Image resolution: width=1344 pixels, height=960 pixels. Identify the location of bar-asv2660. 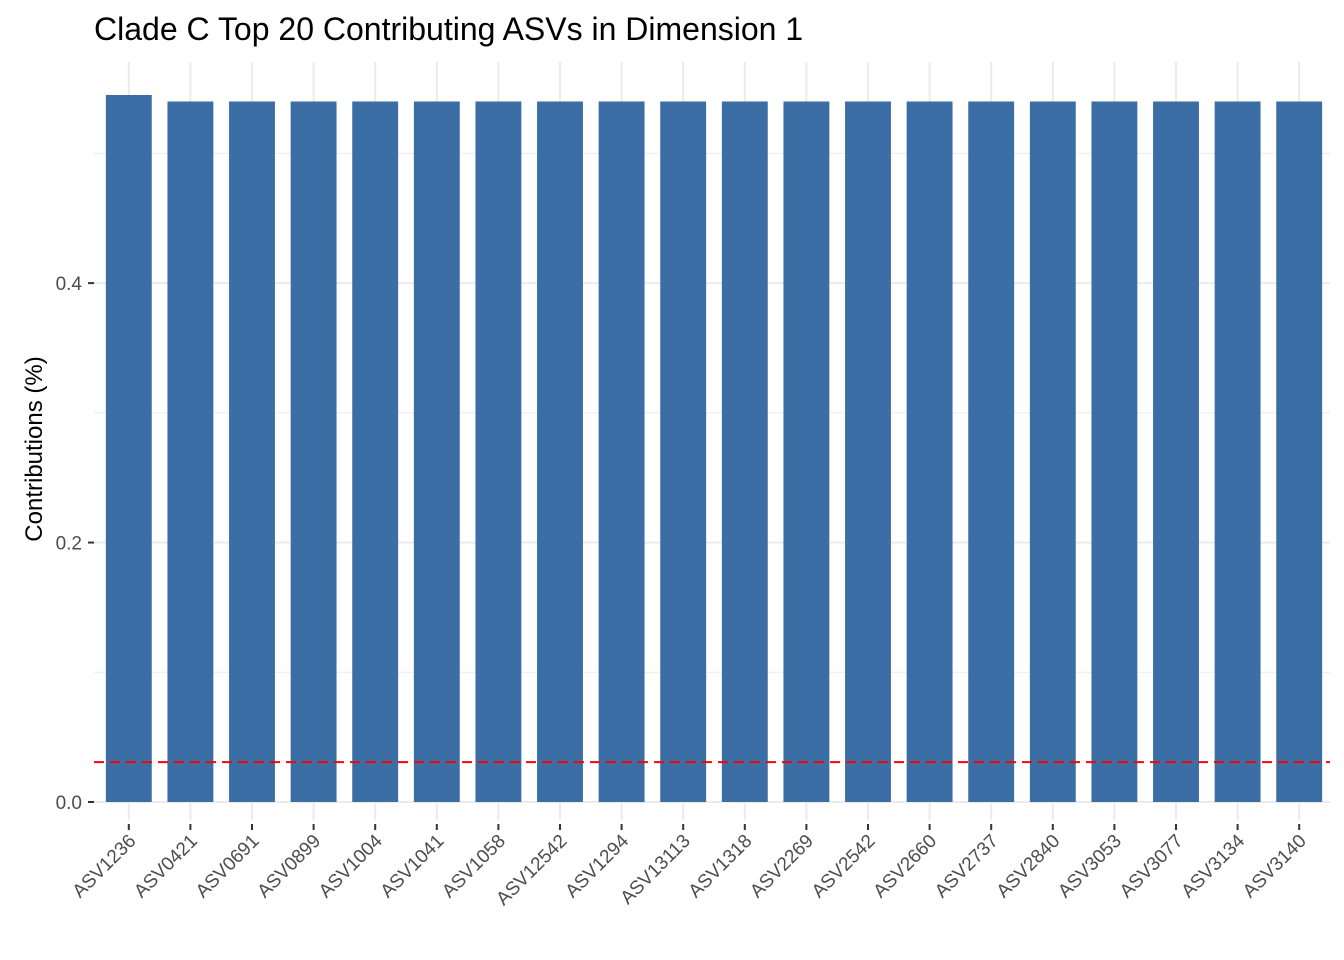
(929, 452).